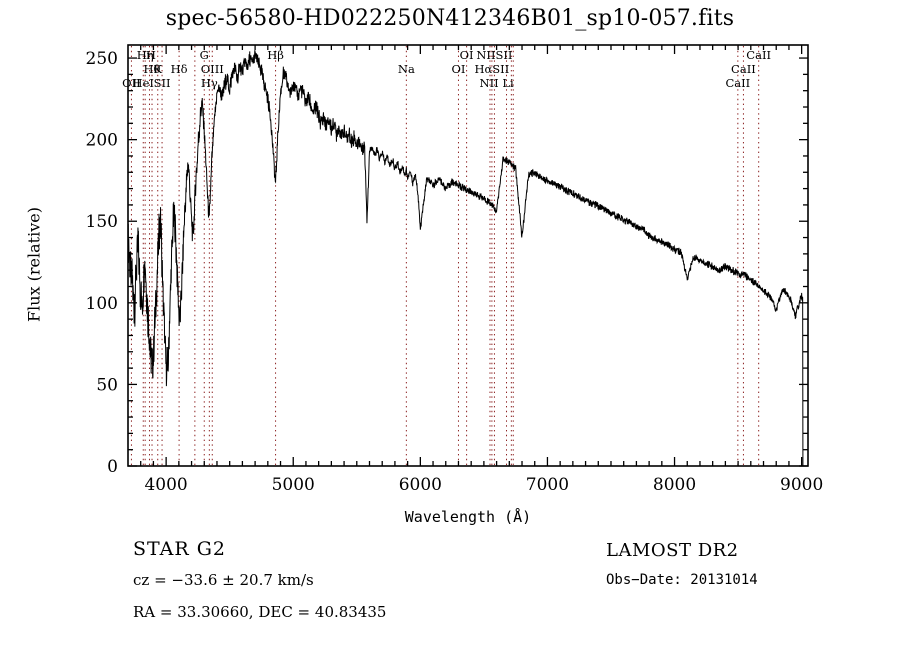  What do you see at coordinates (102, 59) in the screenshot?
I see `y-tick-label: 250` at bounding box center [102, 59].